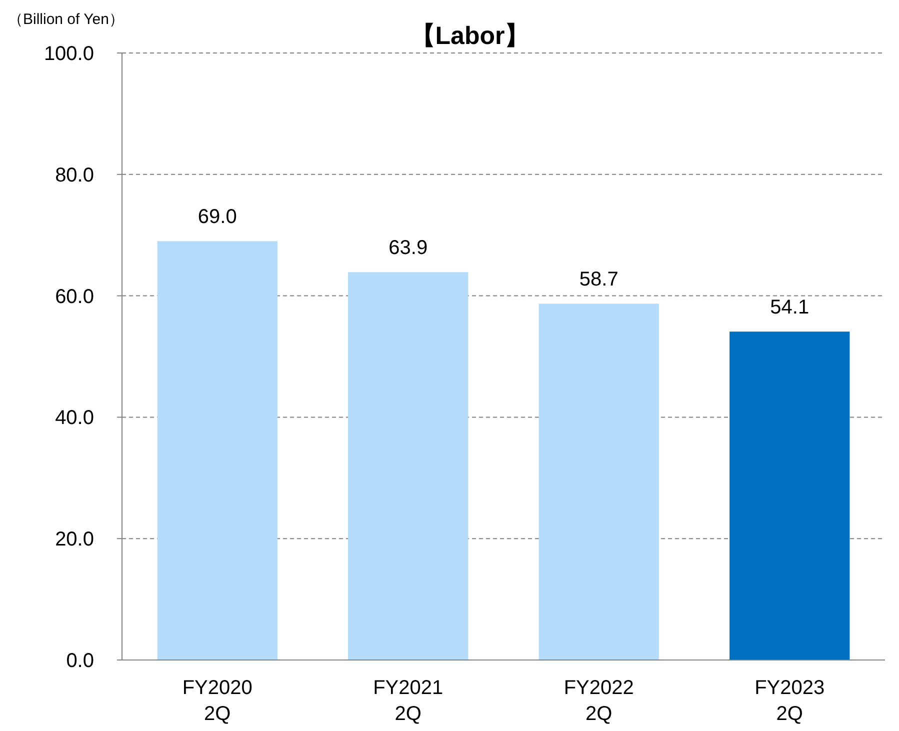 The width and height of the screenshot is (899, 731). I want to click on y-tick-label: 80.0, so click(74, 175).